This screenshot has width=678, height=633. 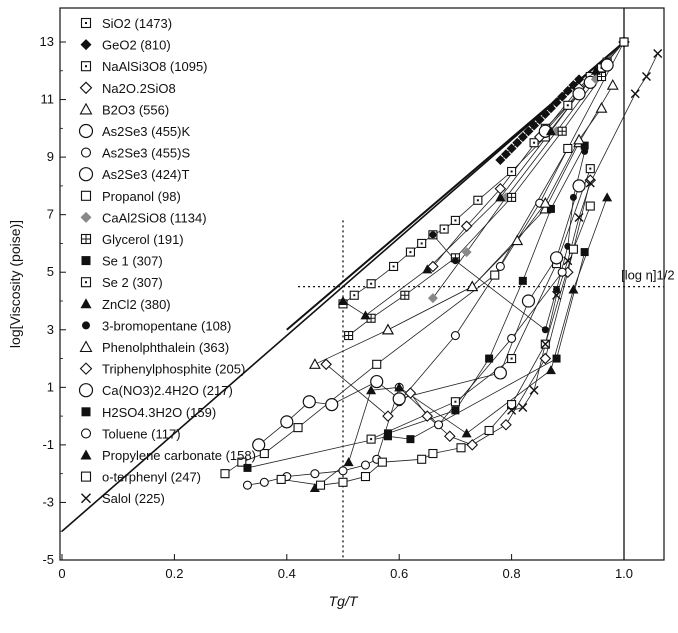 I want to click on legend-label: As2Se3 (455)K, so click(x=146, y=131).